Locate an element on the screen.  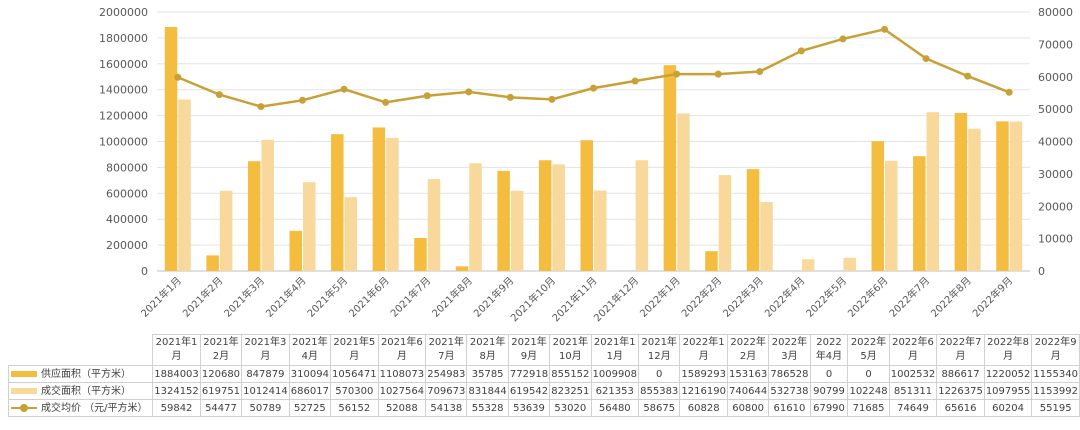
table-header-cell: 2021年3月 is located at coordinates (265, 350).